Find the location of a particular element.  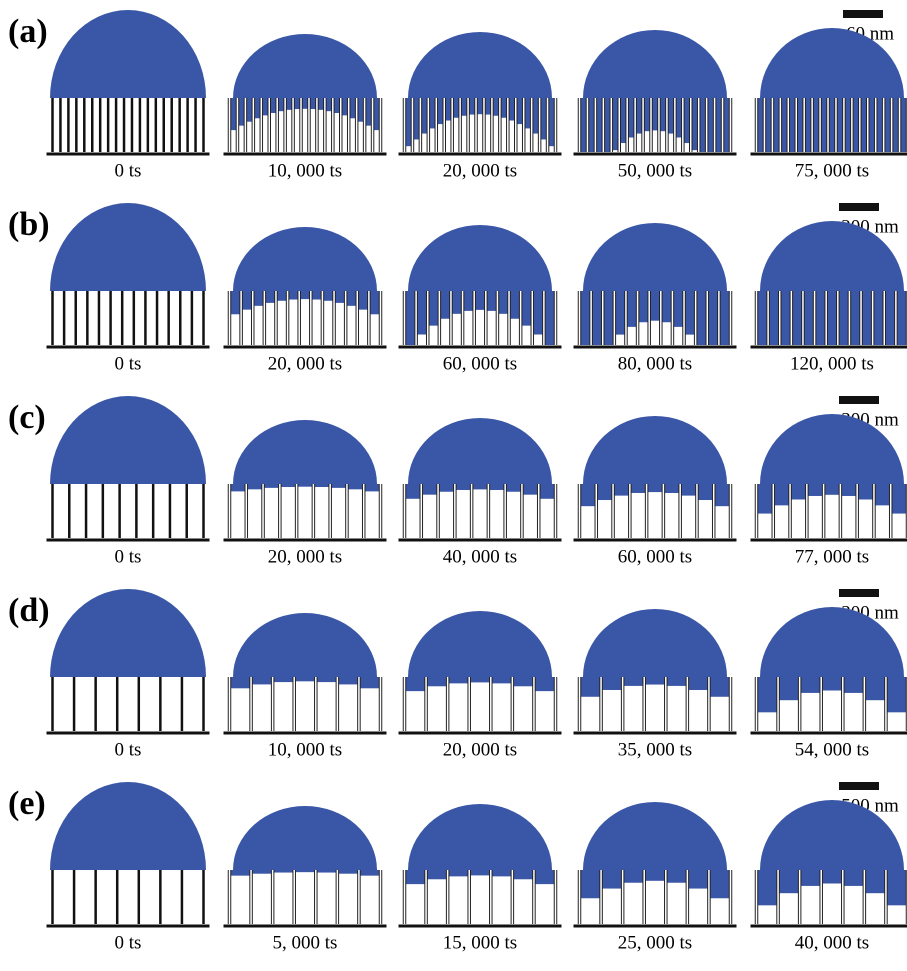

row-label: (a) is located at coordinates (28, 31).